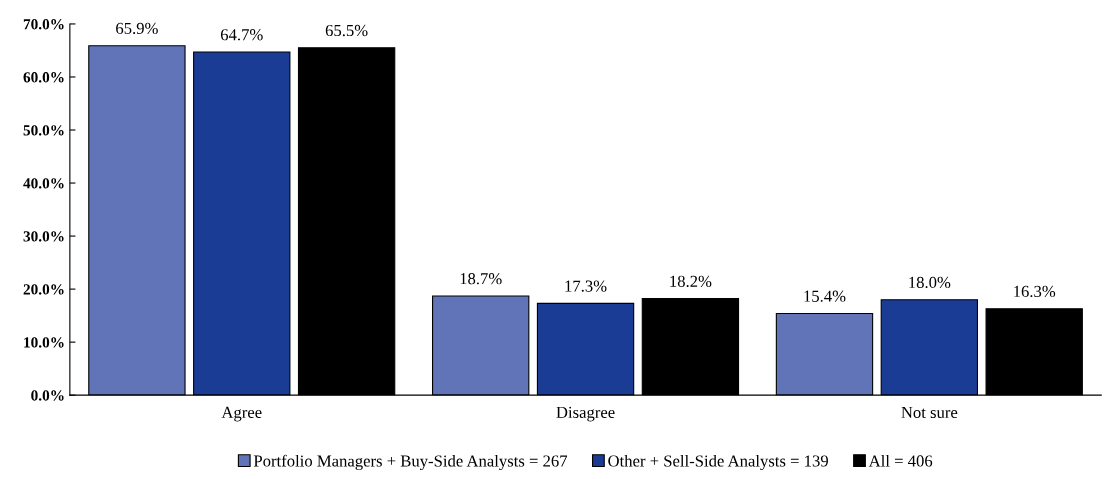  I want to click on y-tick-label: 30.0%, so click(43, 236).